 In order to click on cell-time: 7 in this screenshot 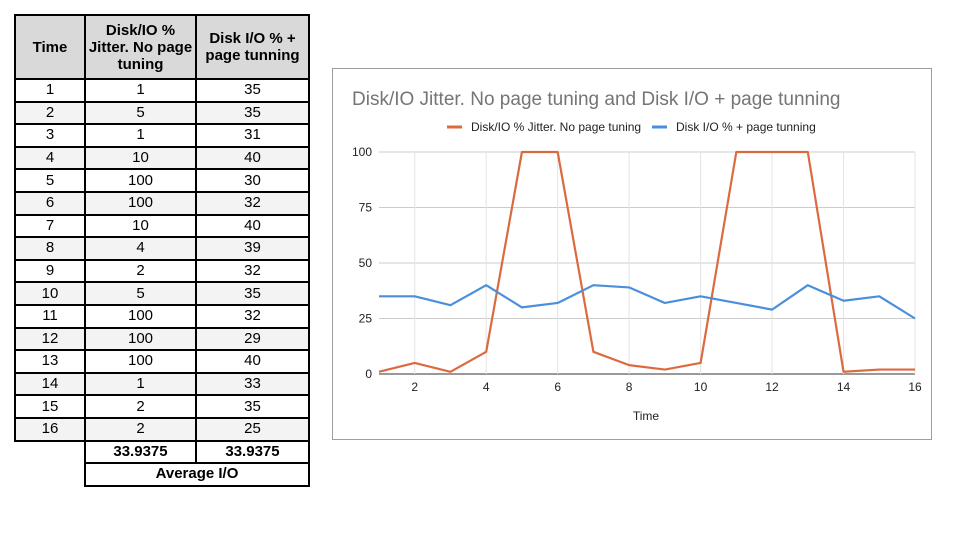, I will do `click(50, 226)`.